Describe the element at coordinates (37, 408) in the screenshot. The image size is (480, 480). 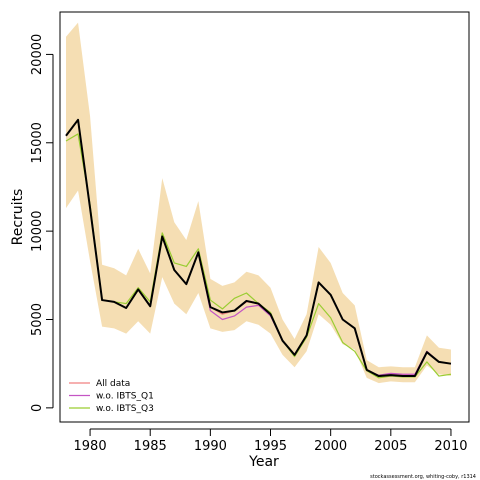
I see `y-tick-label: 0` at that location.